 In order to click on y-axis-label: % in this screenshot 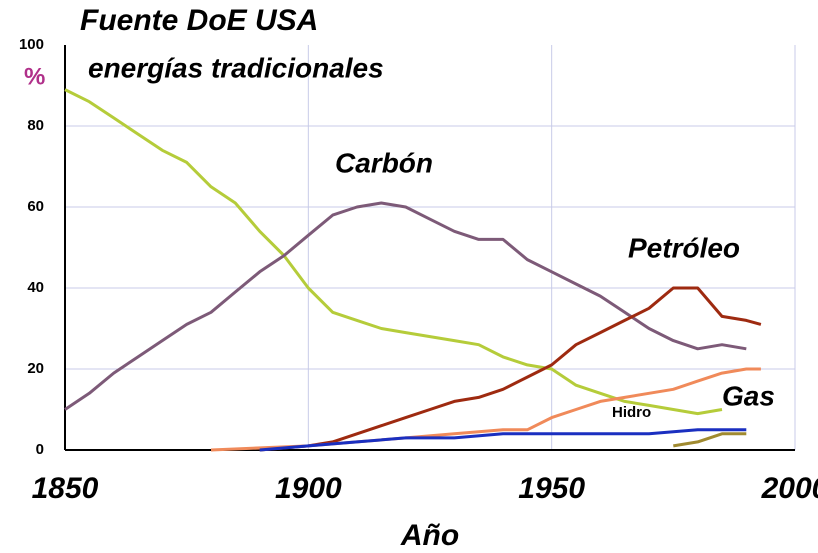, I will do `click(34, 76)`.